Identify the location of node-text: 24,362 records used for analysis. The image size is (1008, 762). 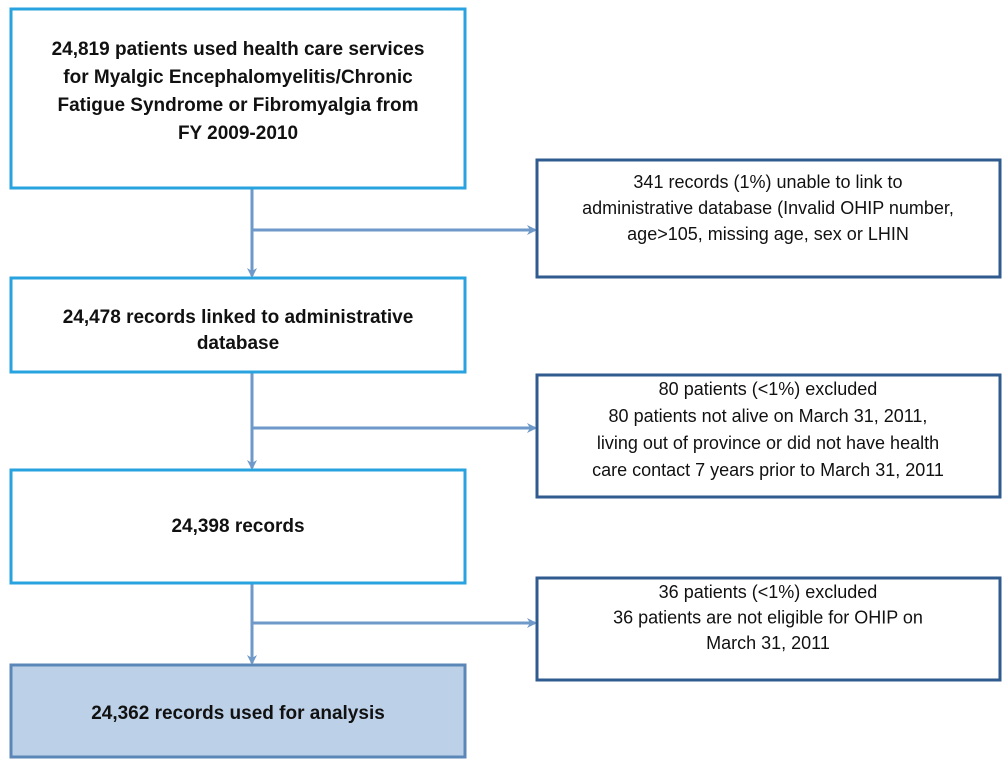
(238, 713).